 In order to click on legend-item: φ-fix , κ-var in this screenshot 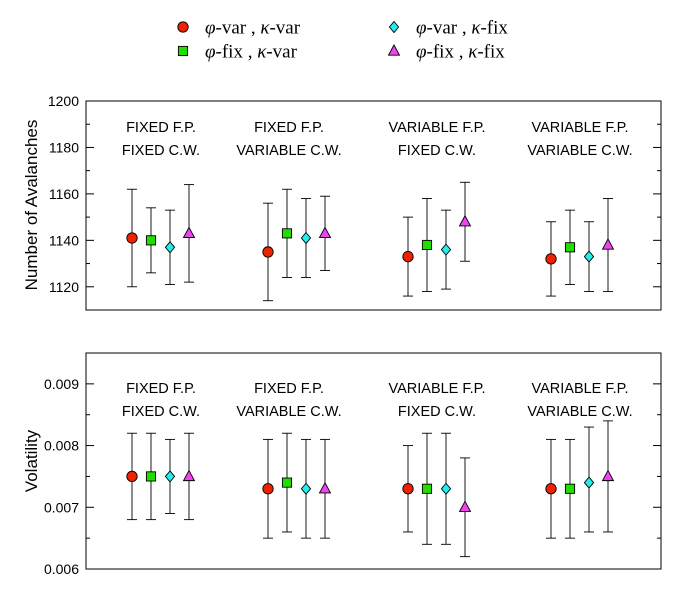, I will do `click(237, 52)`.